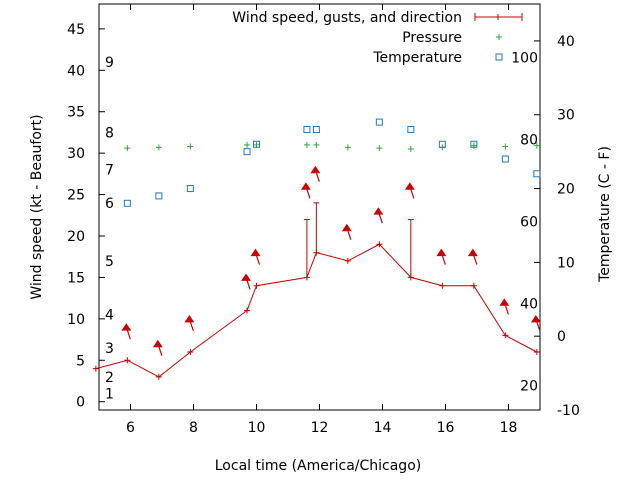  What do you see at coordinates (109, 262) in the screenshot?
I see `beaufort-label: 5` at bounding box center [109, 262].